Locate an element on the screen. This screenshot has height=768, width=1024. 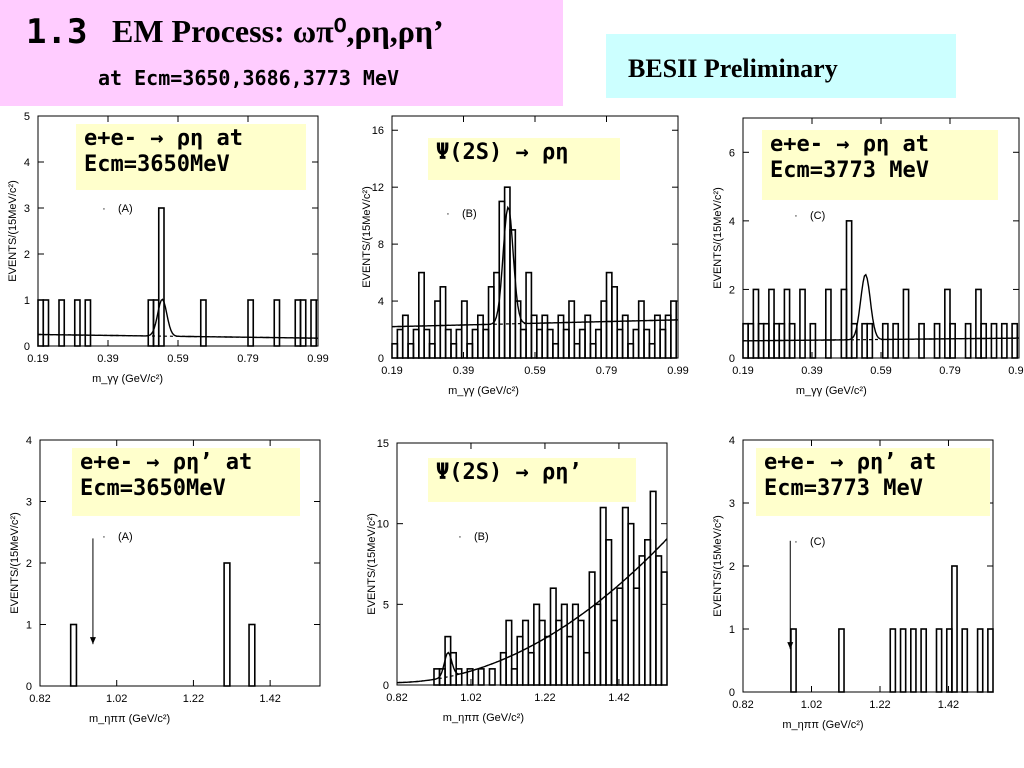
panel-label: e+e- → ρη at Ecm=3773 MeV is located at coordinates (880, 165).